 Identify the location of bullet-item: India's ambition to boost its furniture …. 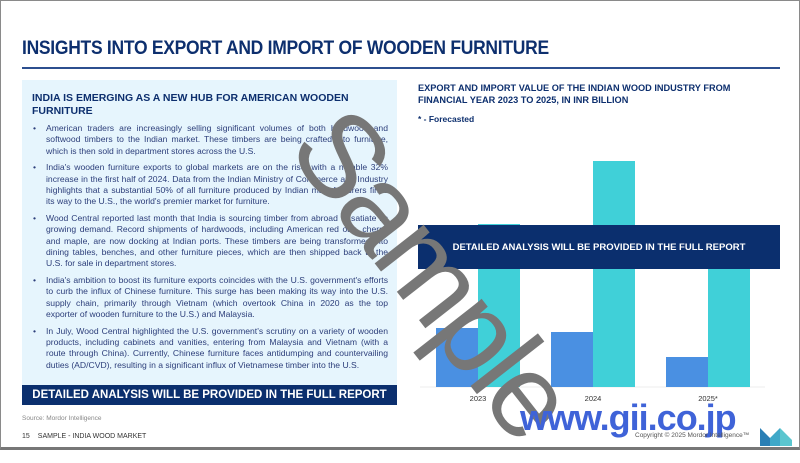
(210, 298).